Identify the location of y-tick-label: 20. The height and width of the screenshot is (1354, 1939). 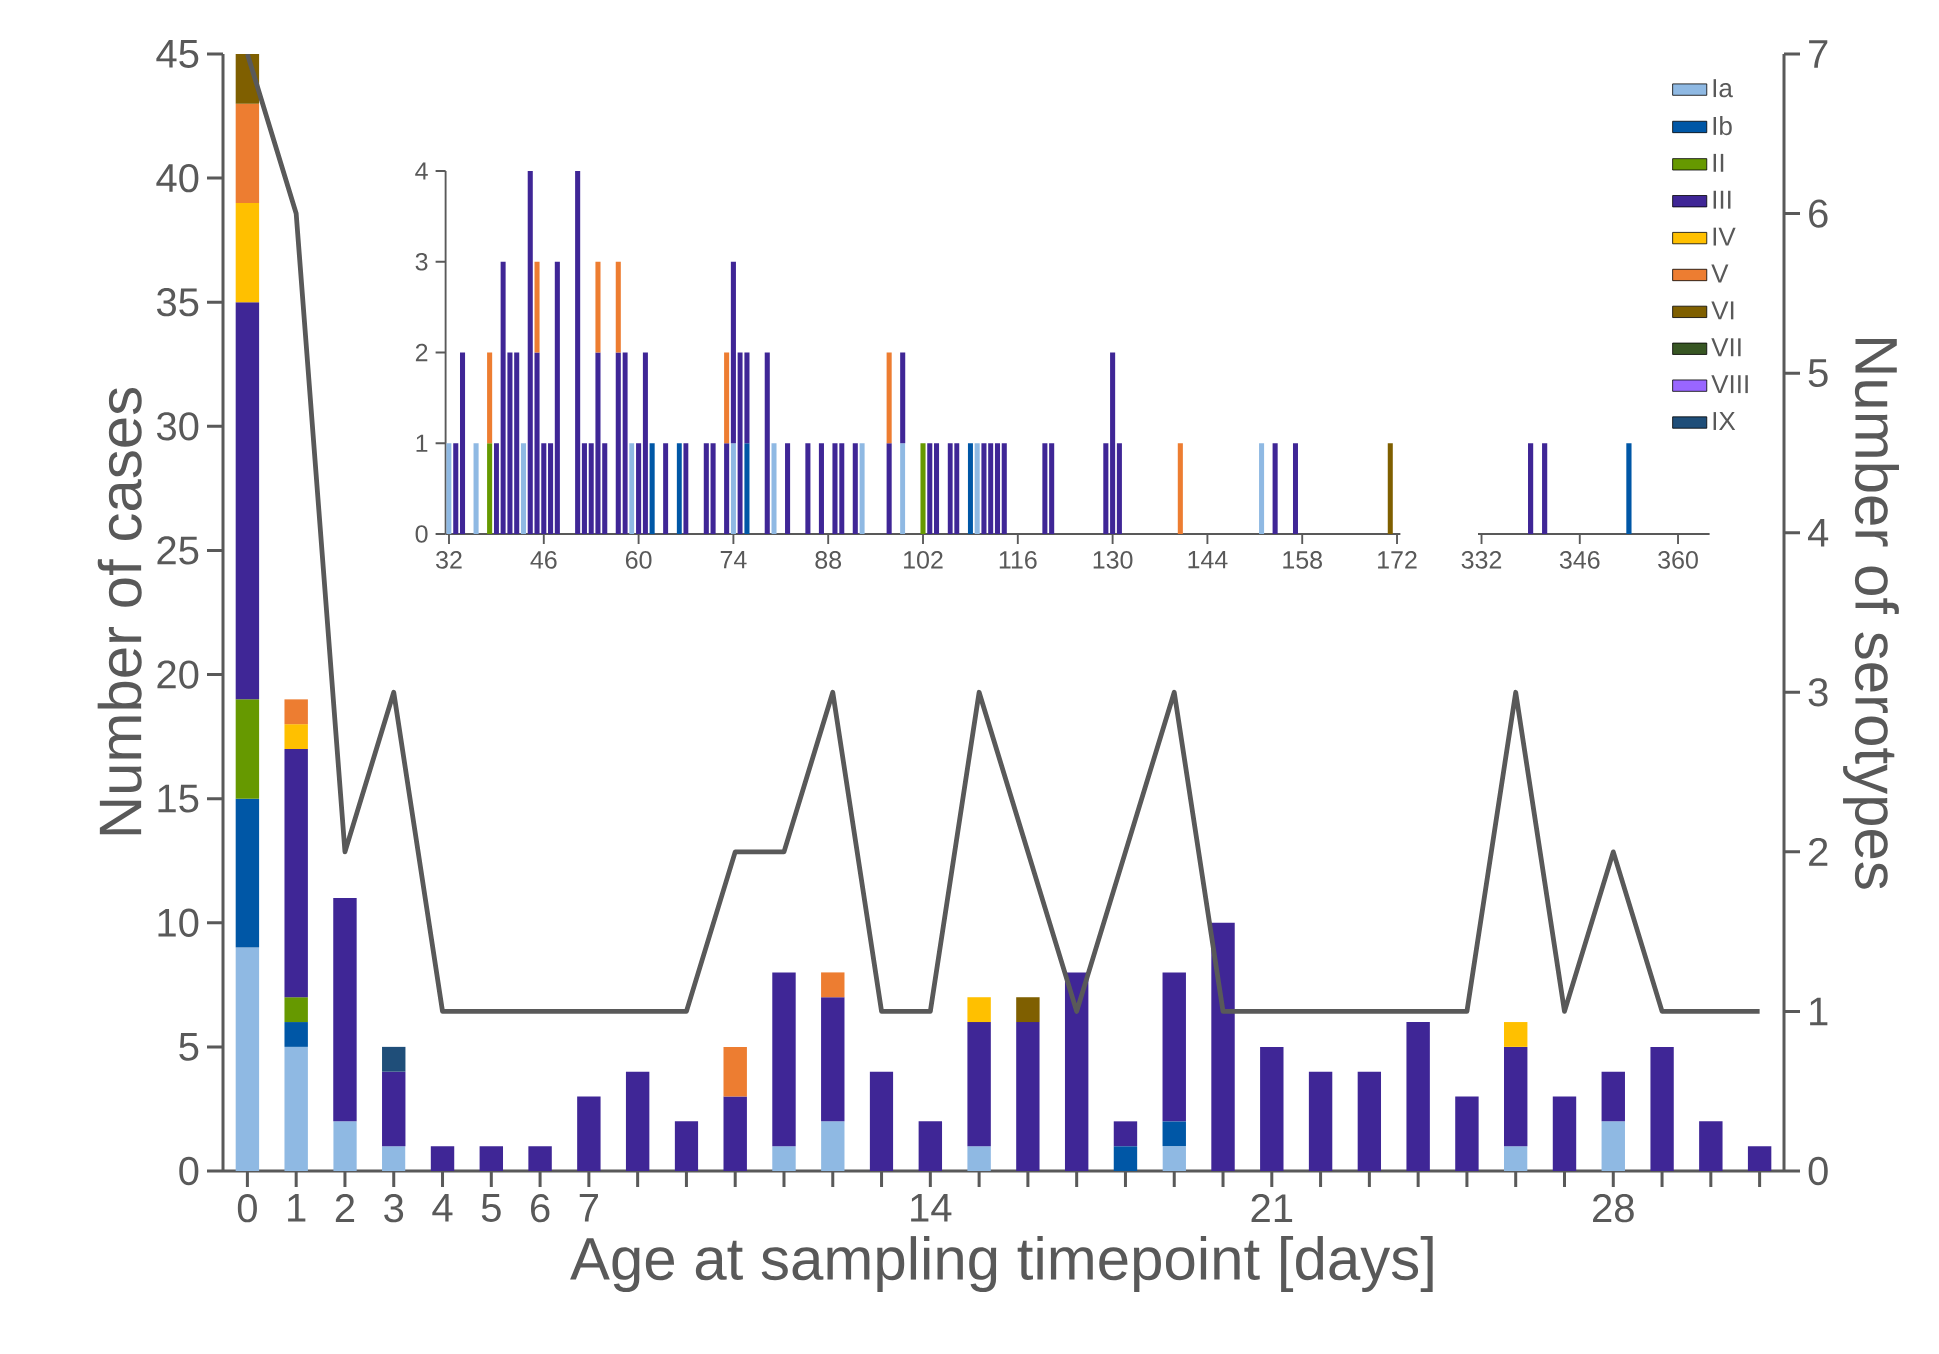
(178, 674).